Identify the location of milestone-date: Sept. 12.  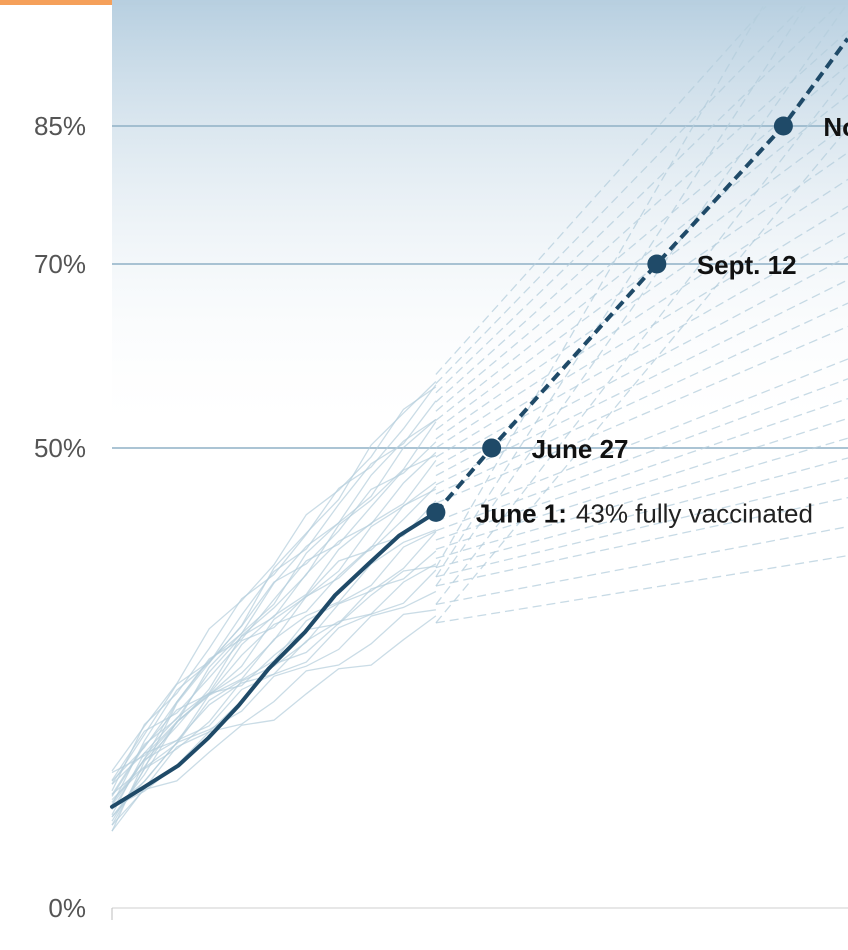
(747, 265).